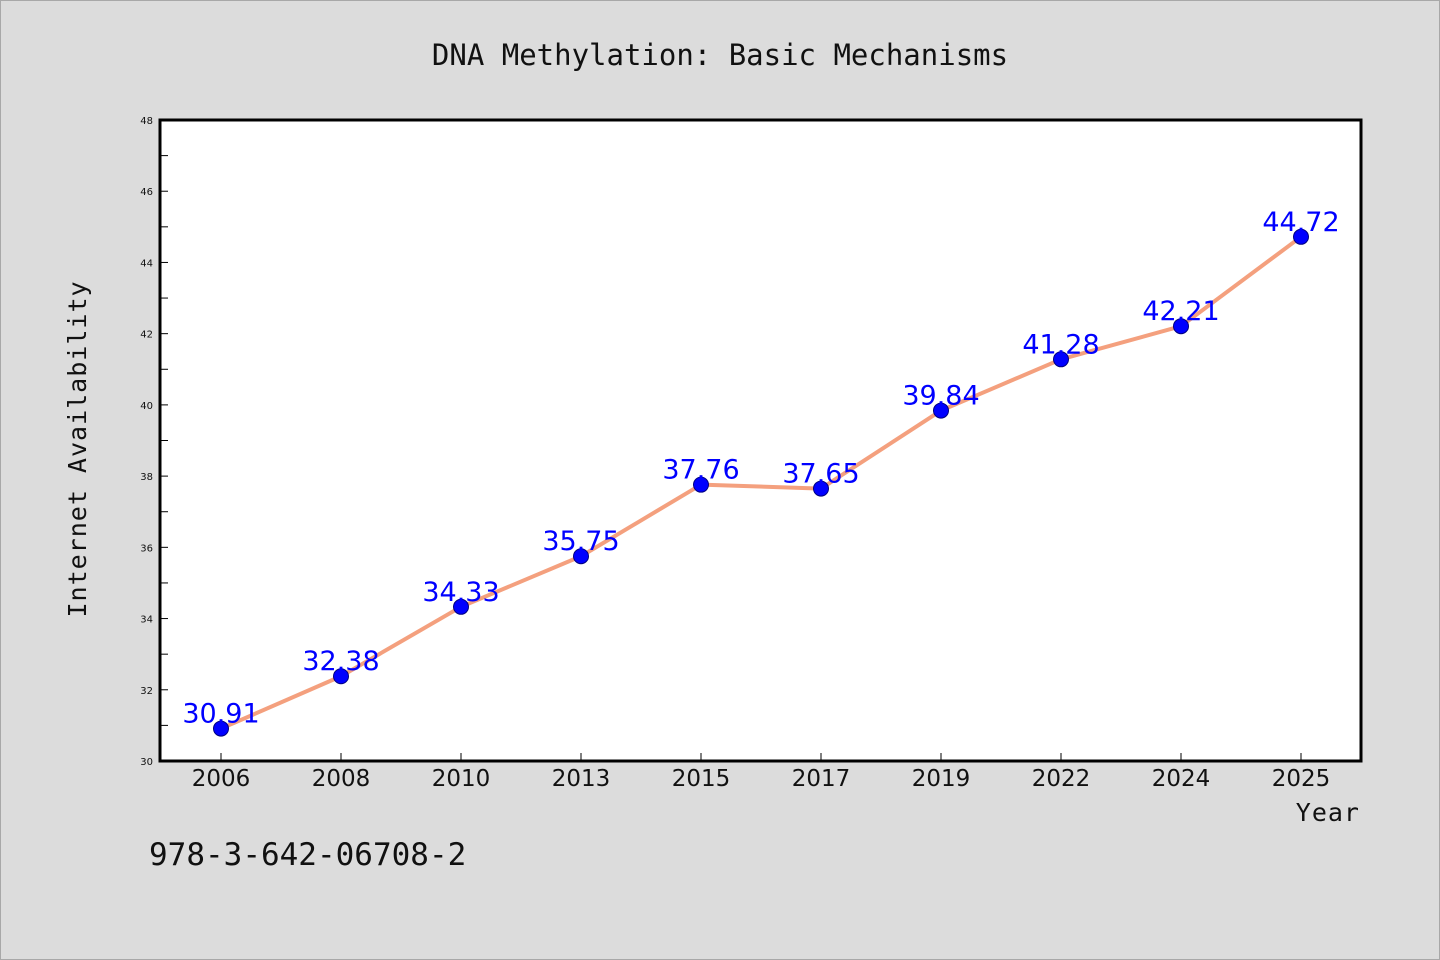 This screenshot has width=1440, height=960. I want to click on x-tick-label: 2006, so click(221, 779).